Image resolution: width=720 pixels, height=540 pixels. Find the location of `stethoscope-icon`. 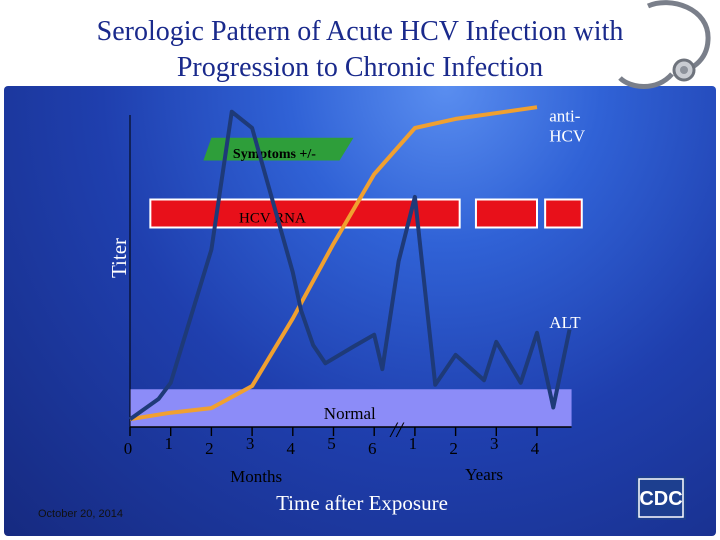

stethoscope-icon is located at coordinates (664, 44).